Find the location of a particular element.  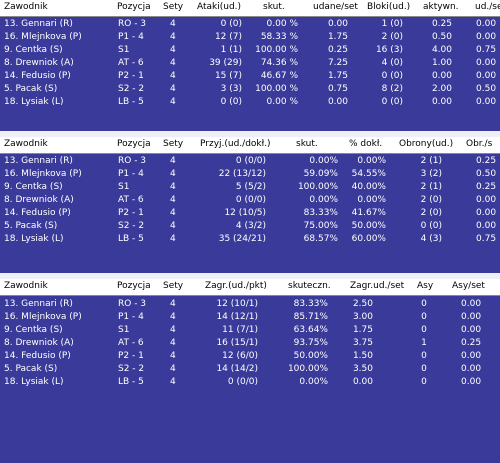

effectiveness: 0.00% is located at coordinates (313, 382).